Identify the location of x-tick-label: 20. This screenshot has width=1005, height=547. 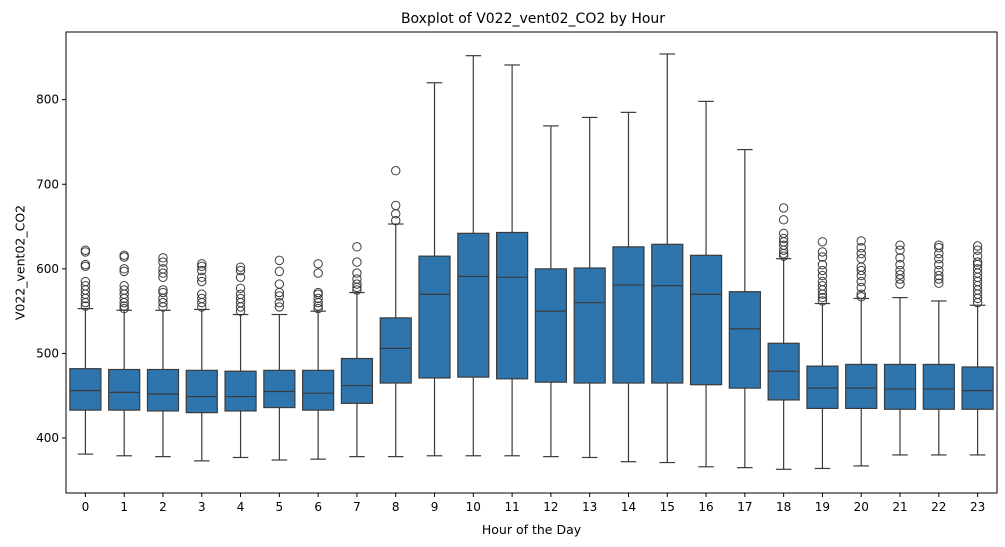
(861, 507).